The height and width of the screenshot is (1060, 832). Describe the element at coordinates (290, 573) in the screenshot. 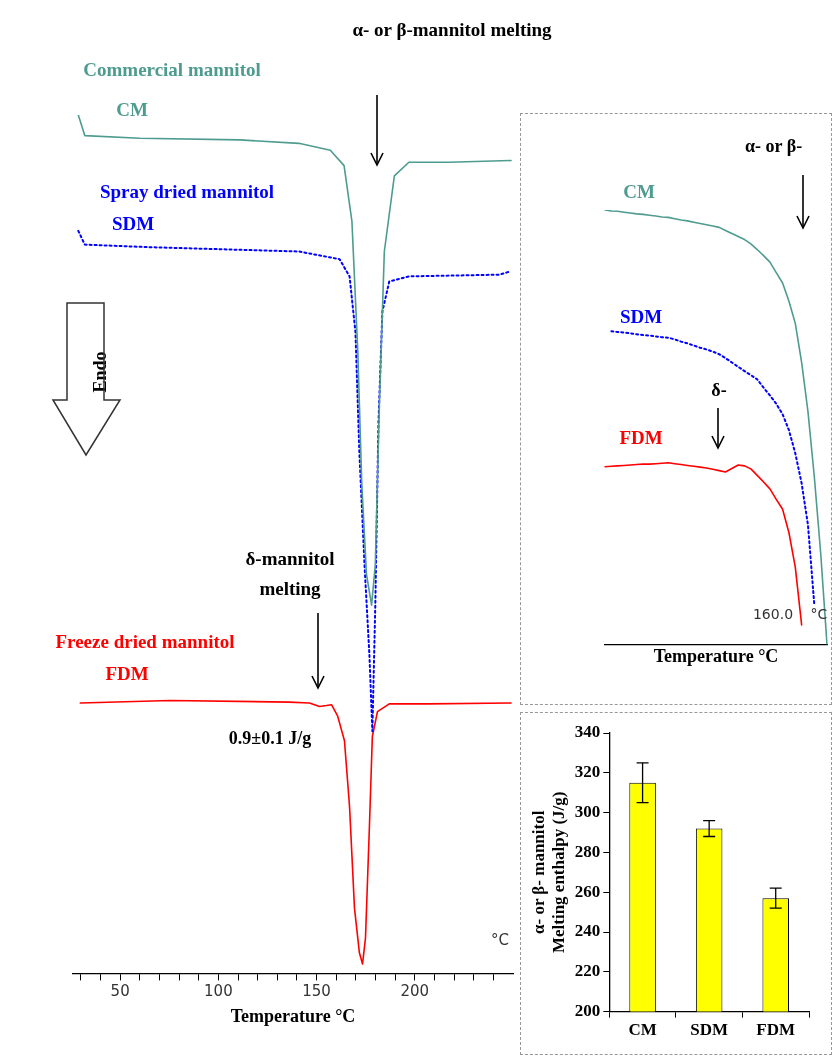

I see `annotation: δ-mannitol melting` at that location.